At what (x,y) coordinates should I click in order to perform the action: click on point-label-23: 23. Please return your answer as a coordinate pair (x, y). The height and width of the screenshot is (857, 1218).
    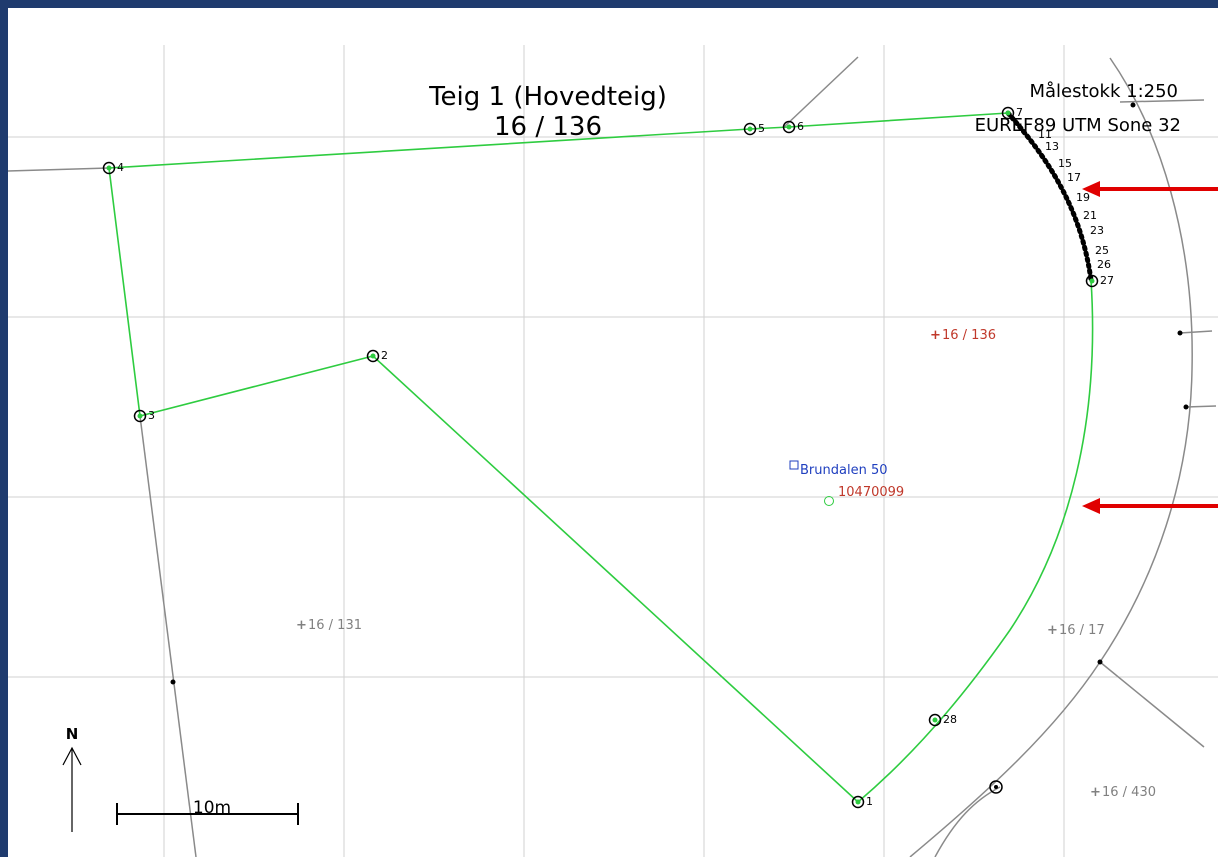
    Looking at the image, I should click on (1097, 230).